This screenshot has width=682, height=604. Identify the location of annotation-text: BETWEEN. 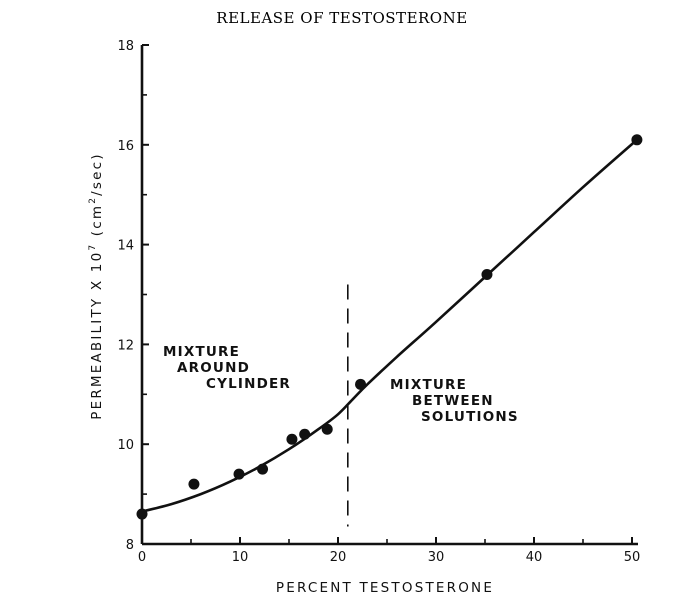
(453, 401).